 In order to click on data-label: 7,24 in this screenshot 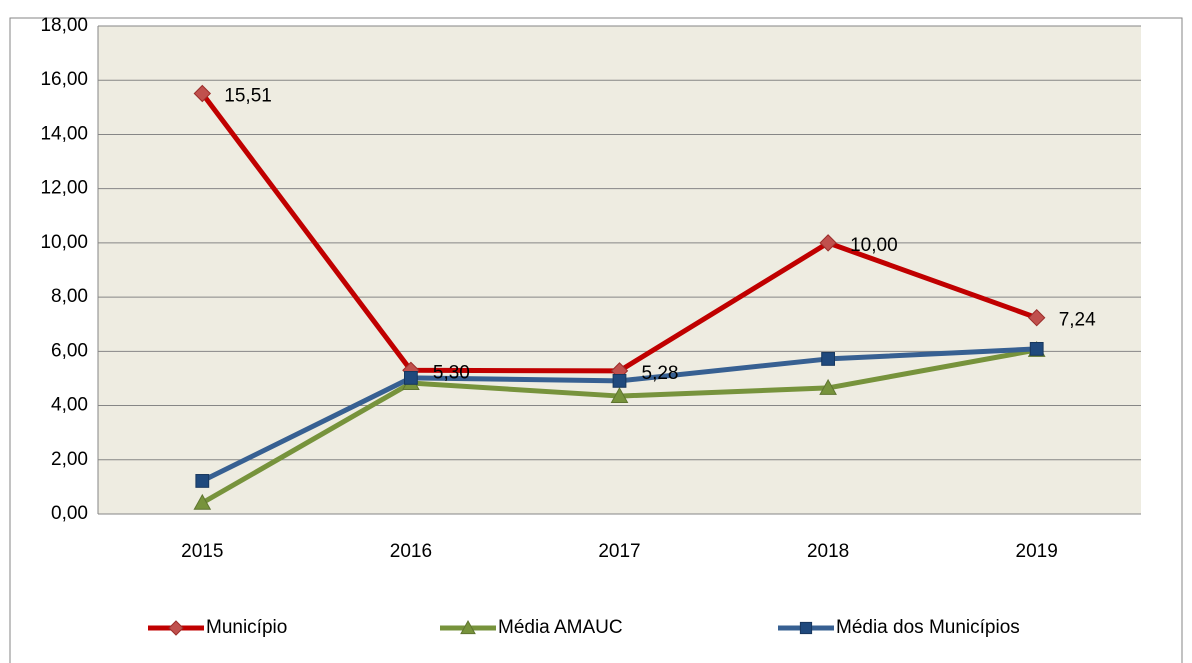, I will do `click(1077, 320)`.